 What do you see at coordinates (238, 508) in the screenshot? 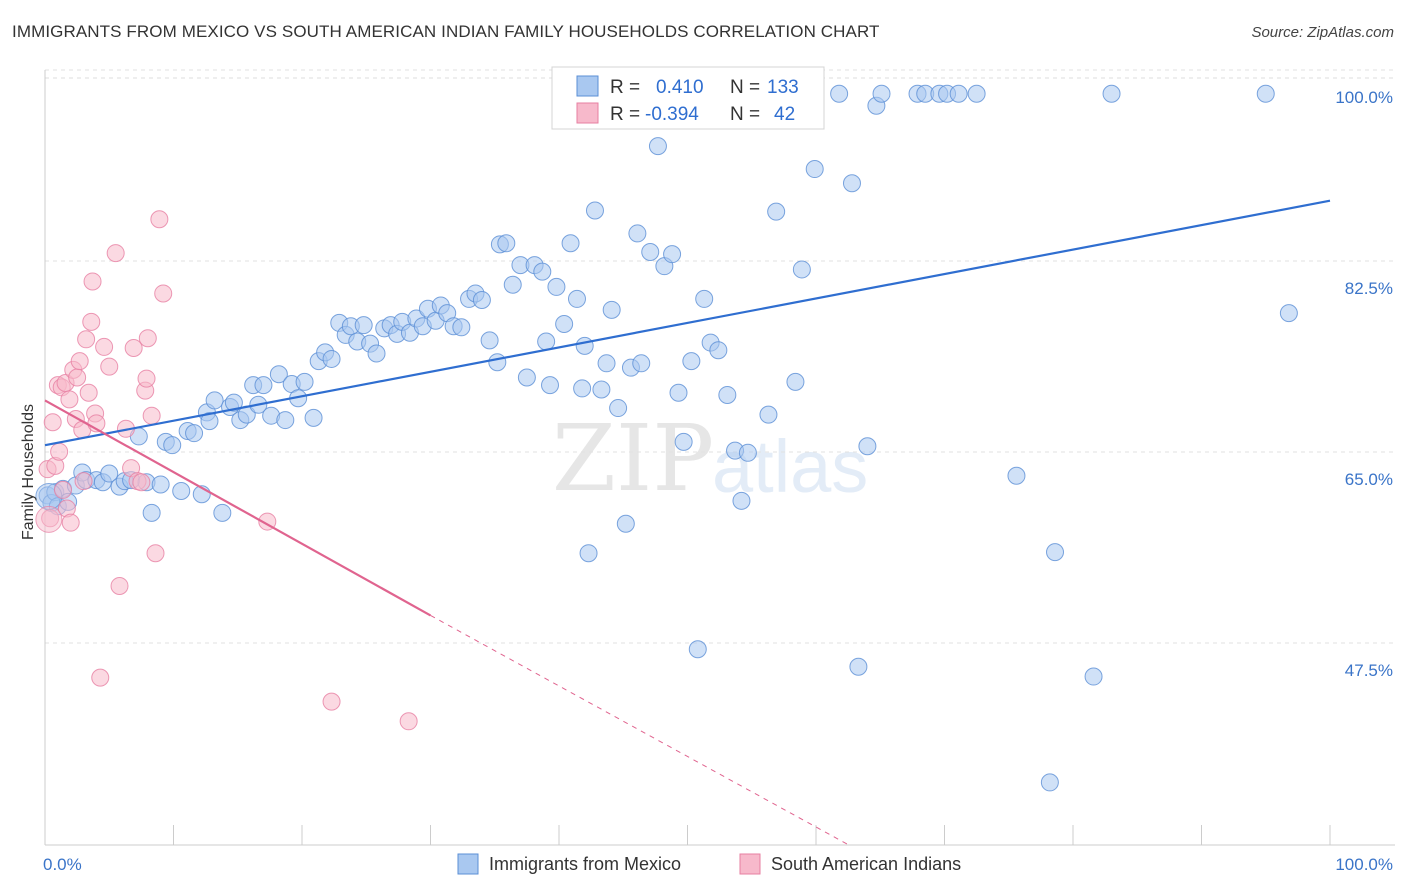
I see `trend-line-south-american-indians` at bounding box center [238, 508].